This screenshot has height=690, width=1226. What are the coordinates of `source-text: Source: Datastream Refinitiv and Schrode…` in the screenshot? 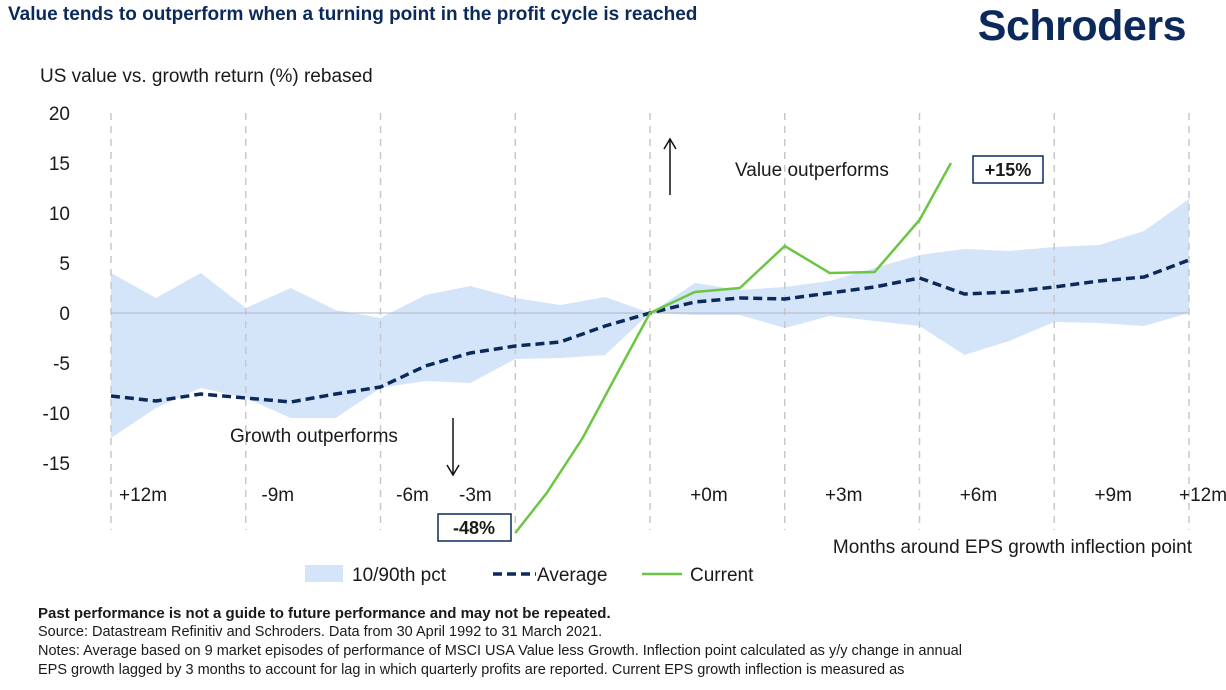 It's located at (320, 632).